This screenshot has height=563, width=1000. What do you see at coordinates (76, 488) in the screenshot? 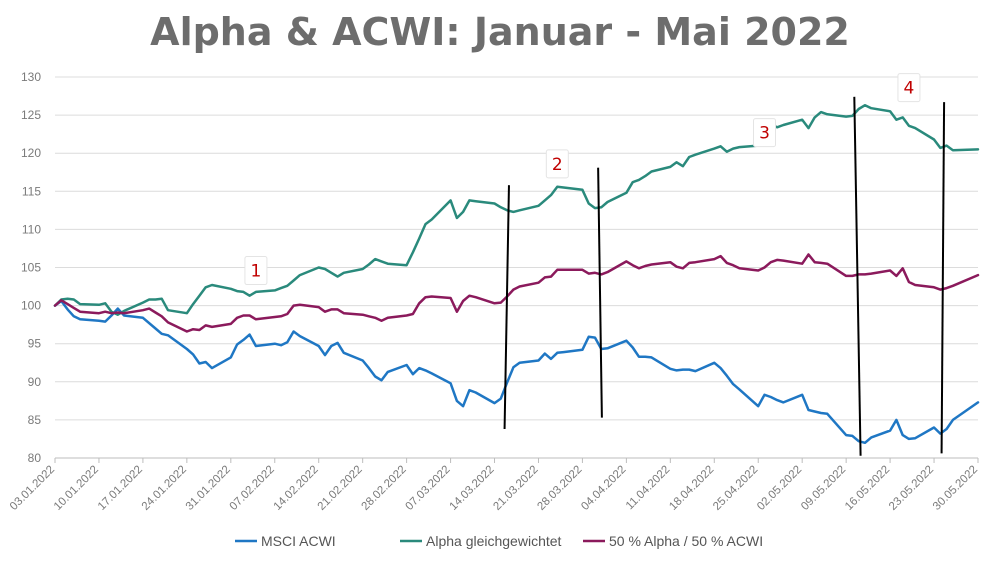
I see `x-tick-label: 10.01.2022` at bounding box center [76, 488].